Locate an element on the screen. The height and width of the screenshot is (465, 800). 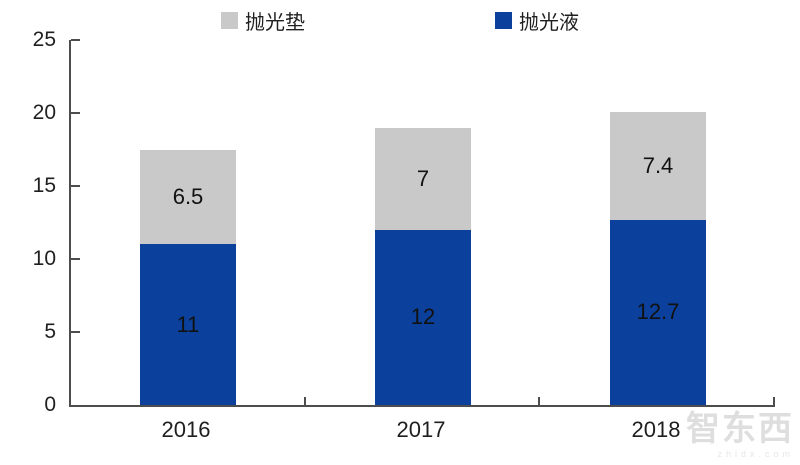
bar-segment: 7 is located at coordinates (423, 178).